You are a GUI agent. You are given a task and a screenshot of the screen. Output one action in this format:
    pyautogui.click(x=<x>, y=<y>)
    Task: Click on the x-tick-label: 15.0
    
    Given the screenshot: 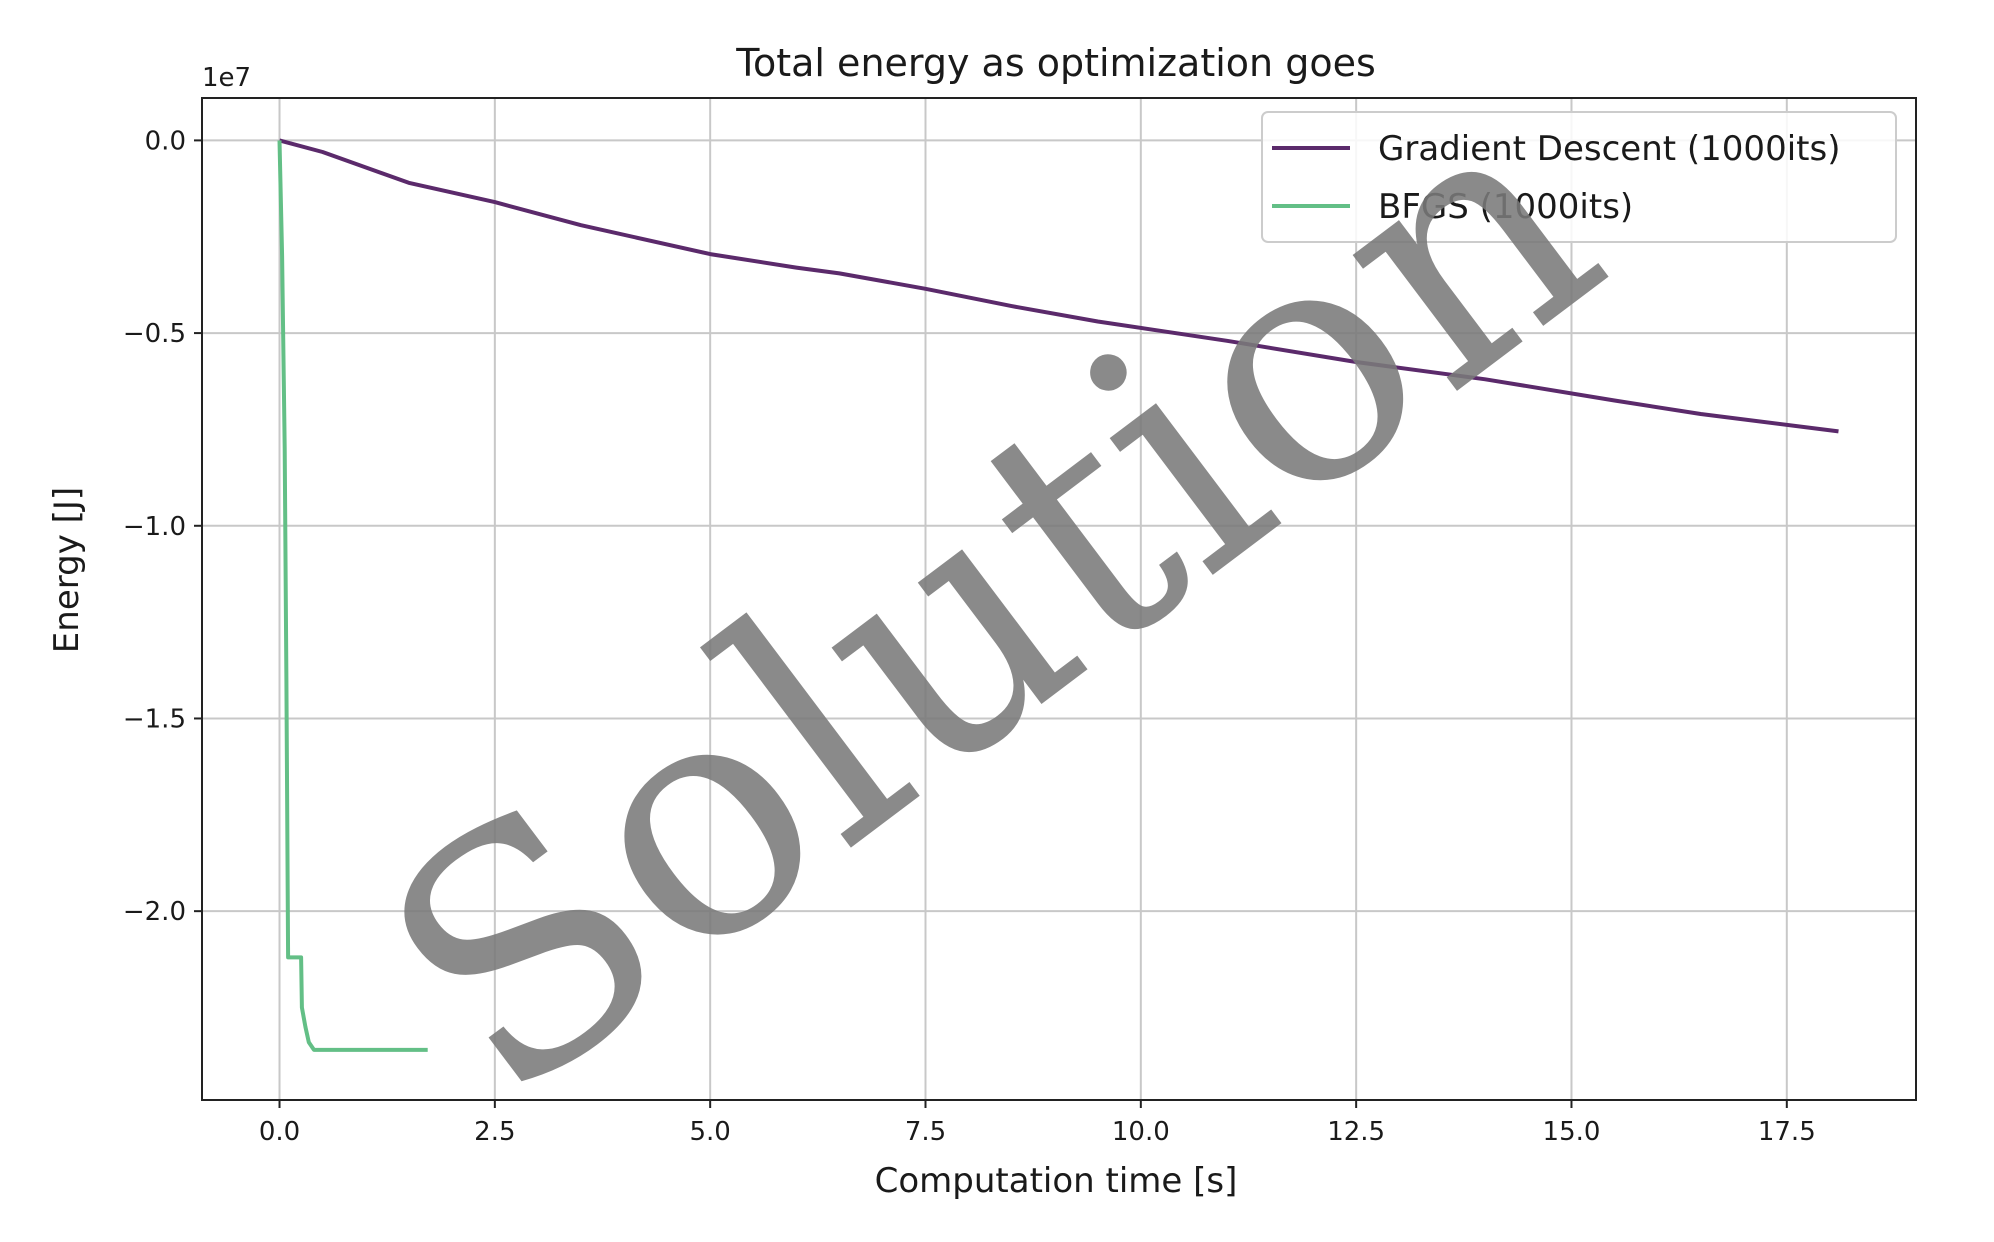 What is the action you would take?
    pyautogui.click(x=1572, y=1132)
    